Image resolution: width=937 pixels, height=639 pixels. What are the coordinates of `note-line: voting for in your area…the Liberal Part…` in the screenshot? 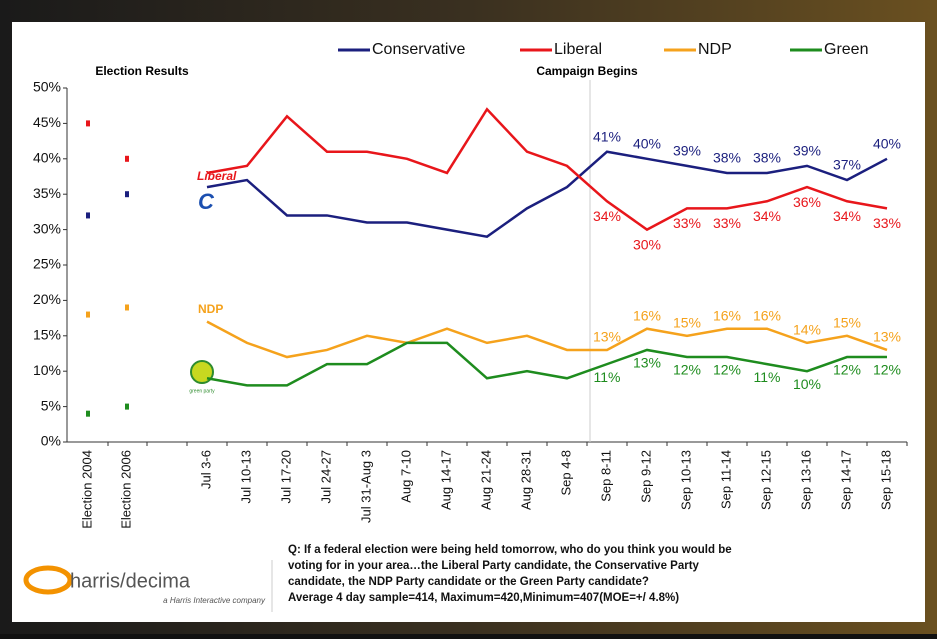 It's located at (494, 566).